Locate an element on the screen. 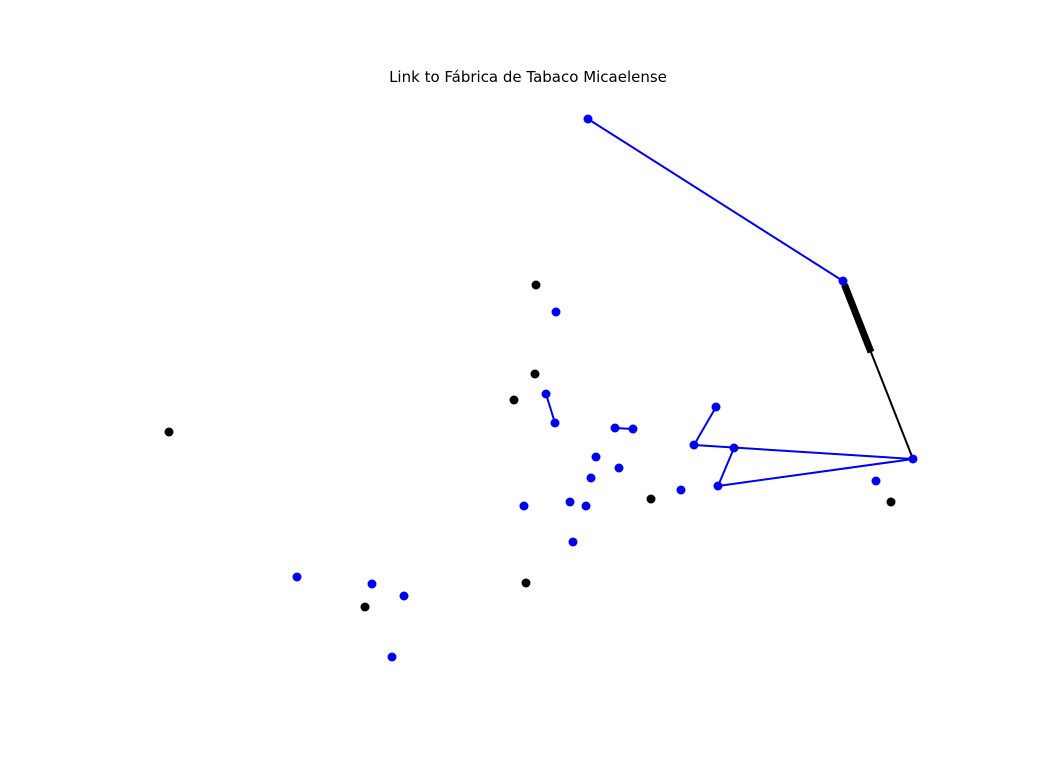  point-p12 is located at coordinates (169, 432).